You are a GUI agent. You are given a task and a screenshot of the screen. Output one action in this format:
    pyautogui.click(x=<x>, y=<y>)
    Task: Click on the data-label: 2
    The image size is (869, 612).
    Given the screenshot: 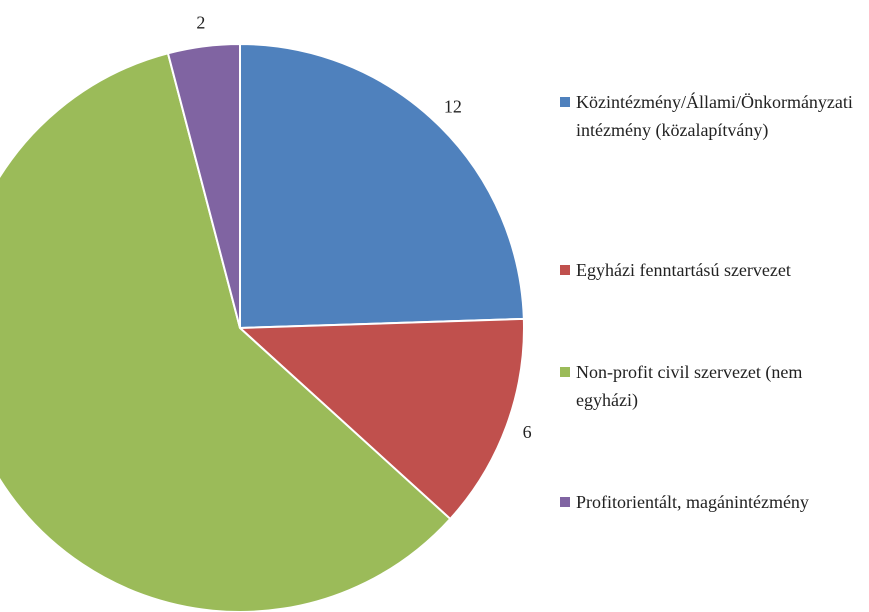 What is the action you would take?
    pyautogui.click(x=200, y=23)
    